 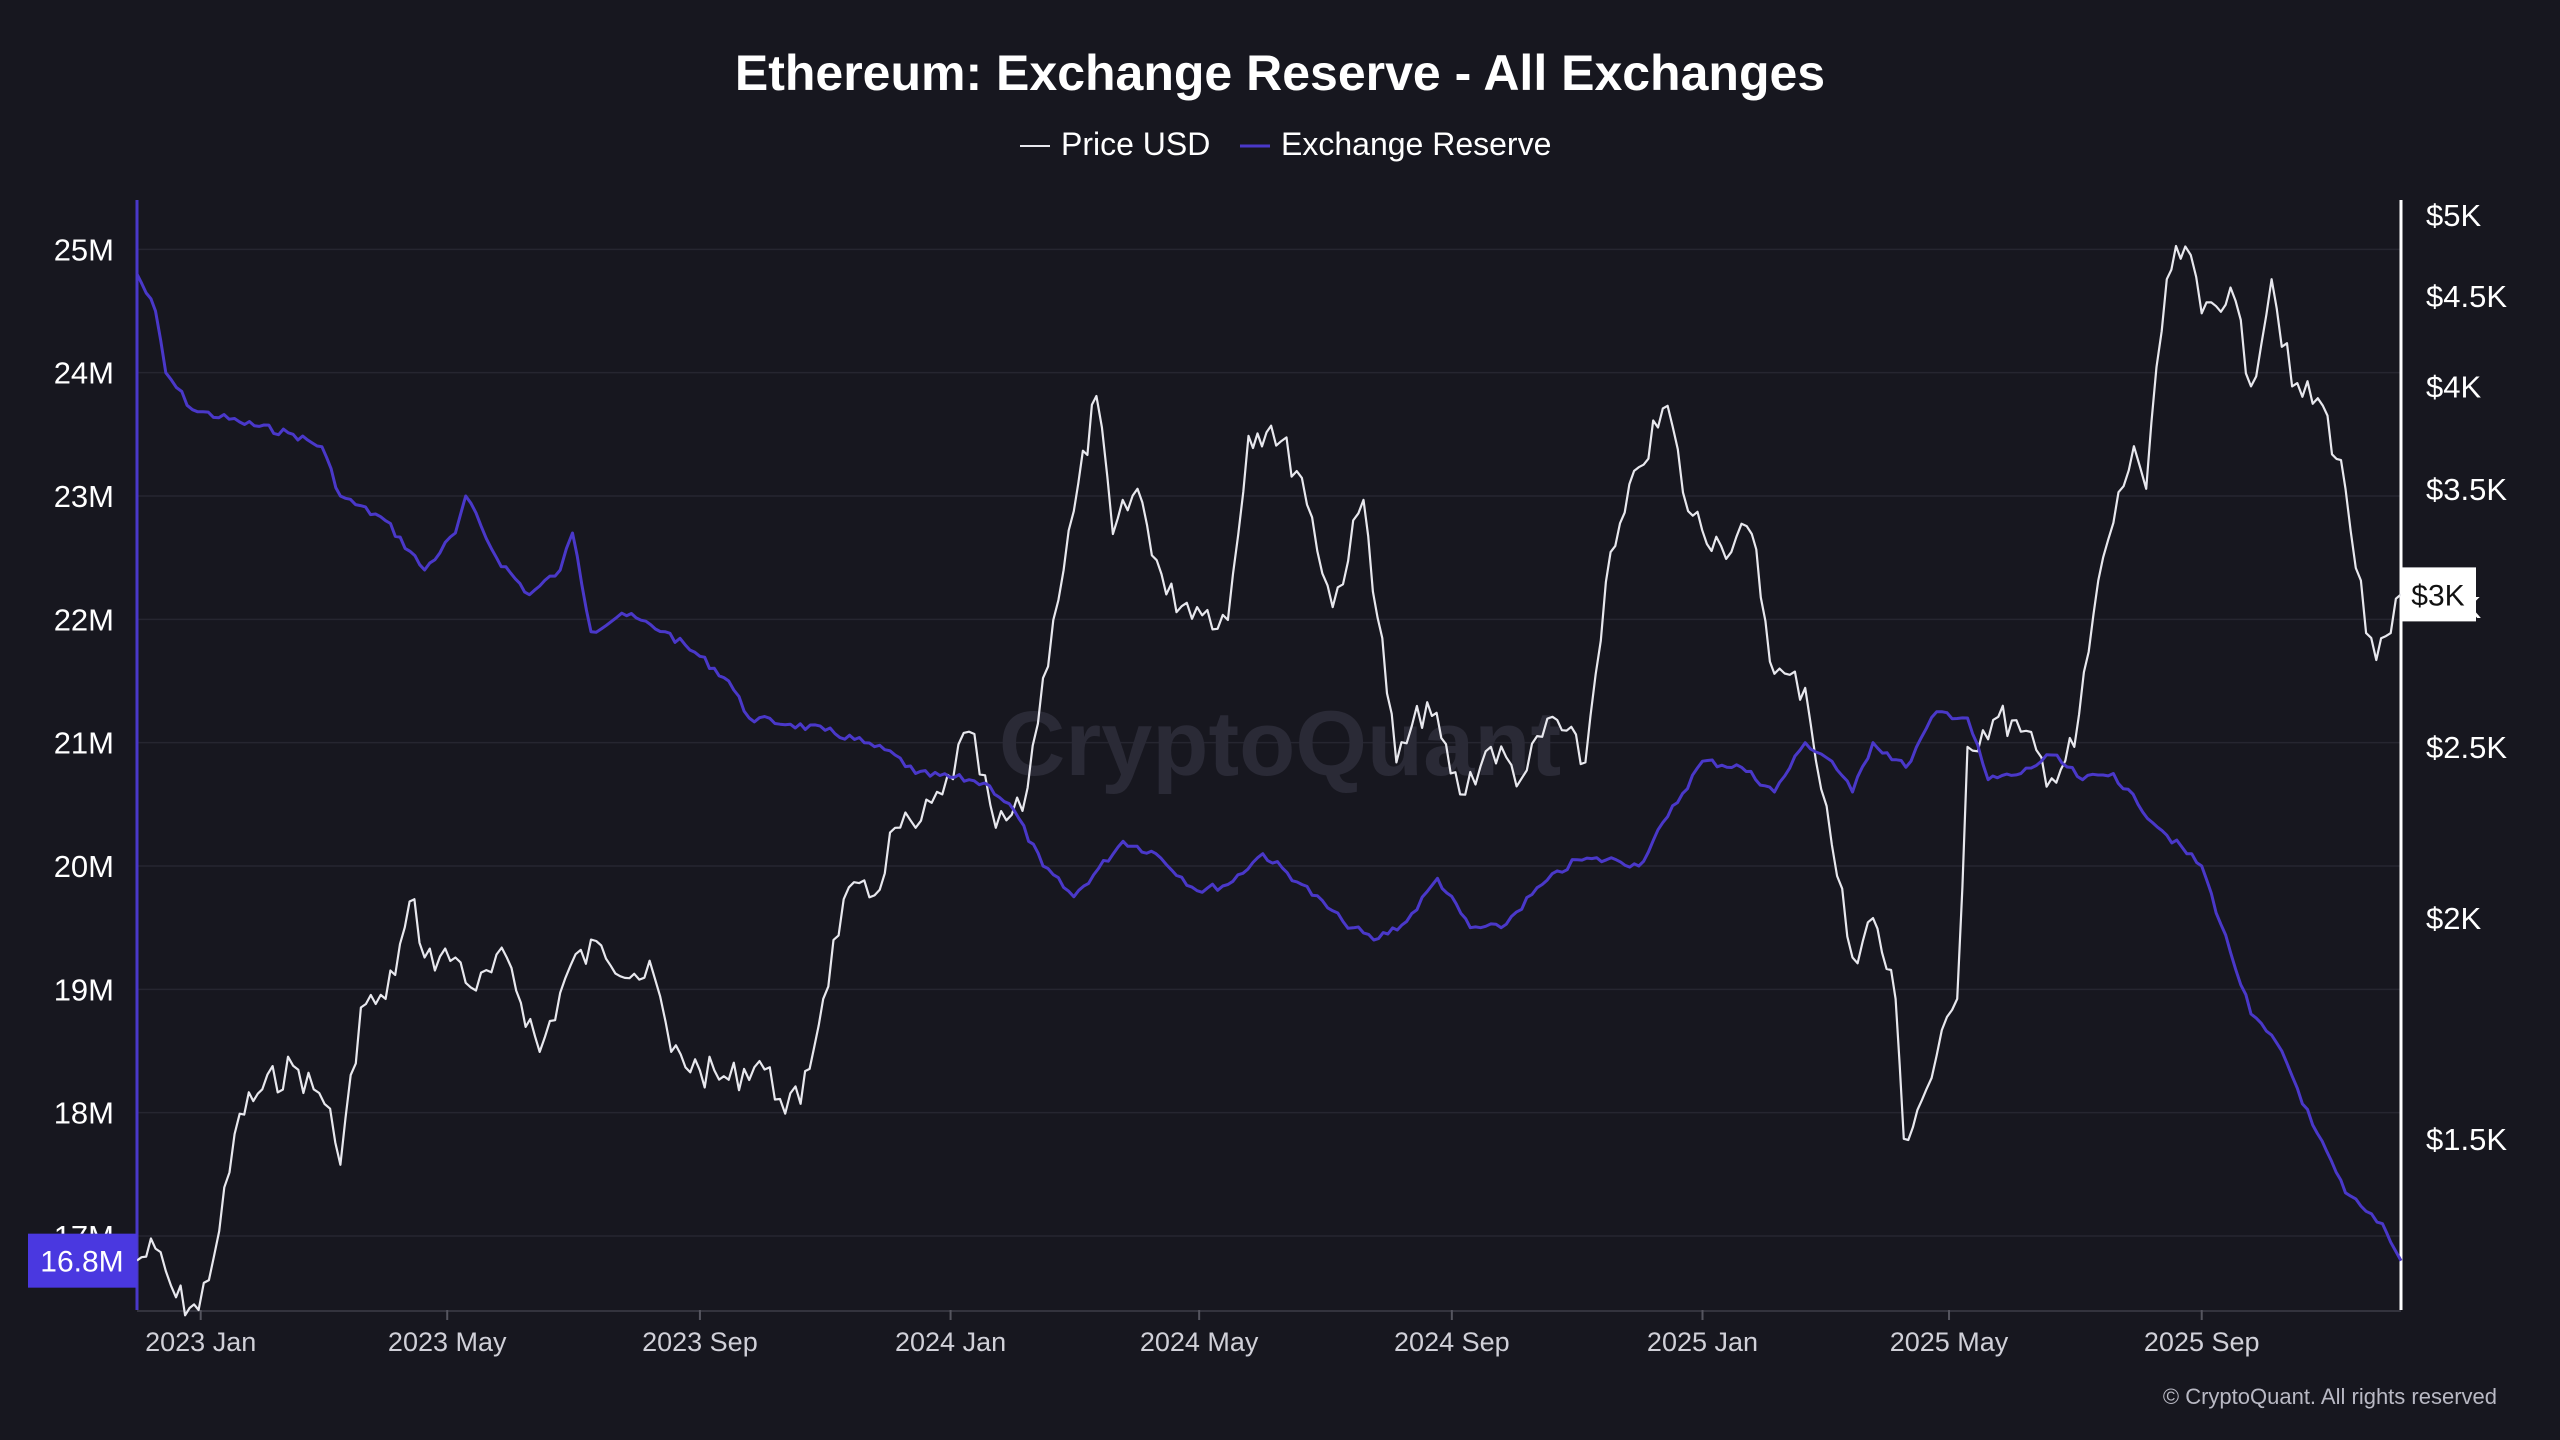 What do you see at coordinates (200, 1342) in the screenshot?
I see `x-tick-label: 2023 Jan` at bounding box center [200, 1342].